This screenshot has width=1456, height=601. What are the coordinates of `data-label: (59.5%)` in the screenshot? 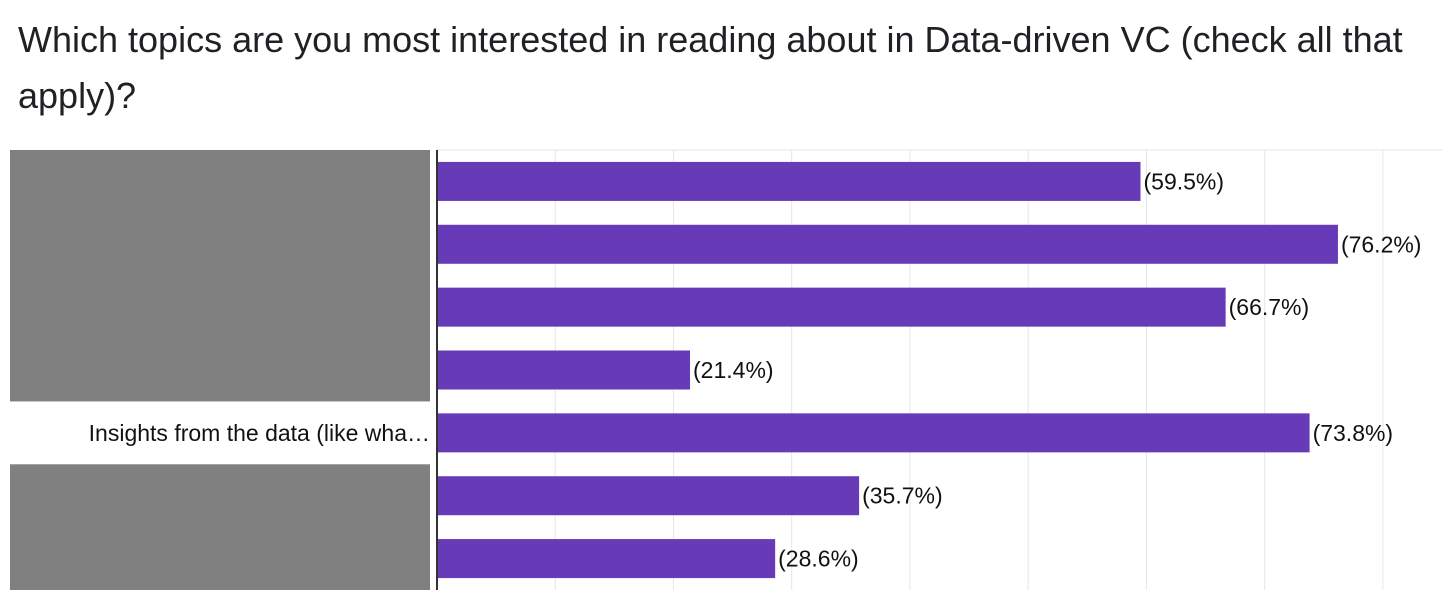 It's located at (1184, 181).